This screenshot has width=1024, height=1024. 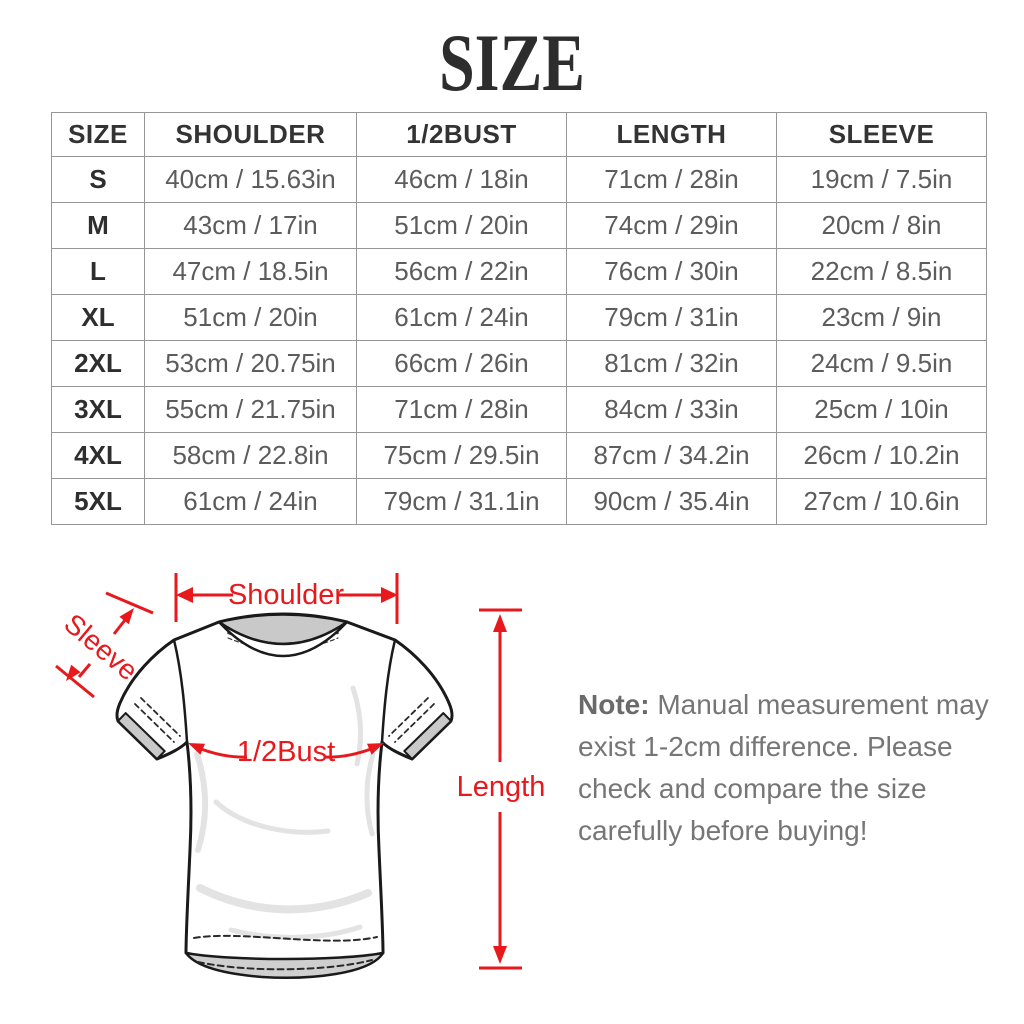 I want to click on note-line: carefully before buying!, so click(x=723, y=830).